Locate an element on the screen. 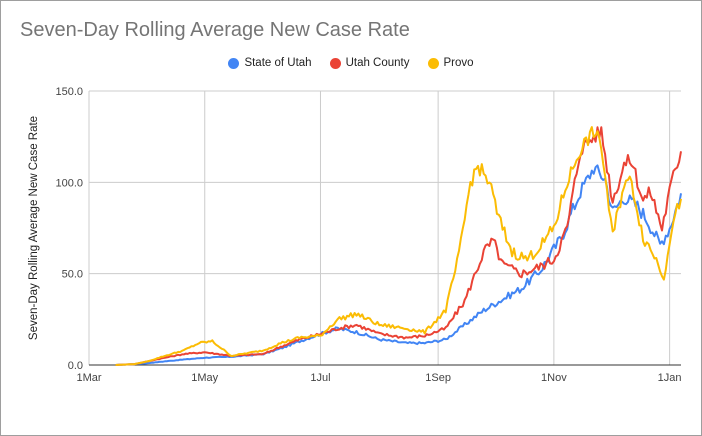 The image size is (702, 436). x-tick-label: 1Jan is located at coordinates (670, 378).